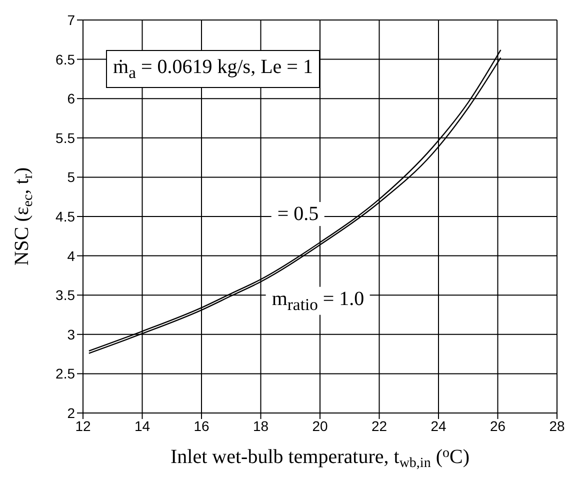  Describe the element at coordinates (71, 334) in the screenshot. I see `y-tick-label: 3` at that location.